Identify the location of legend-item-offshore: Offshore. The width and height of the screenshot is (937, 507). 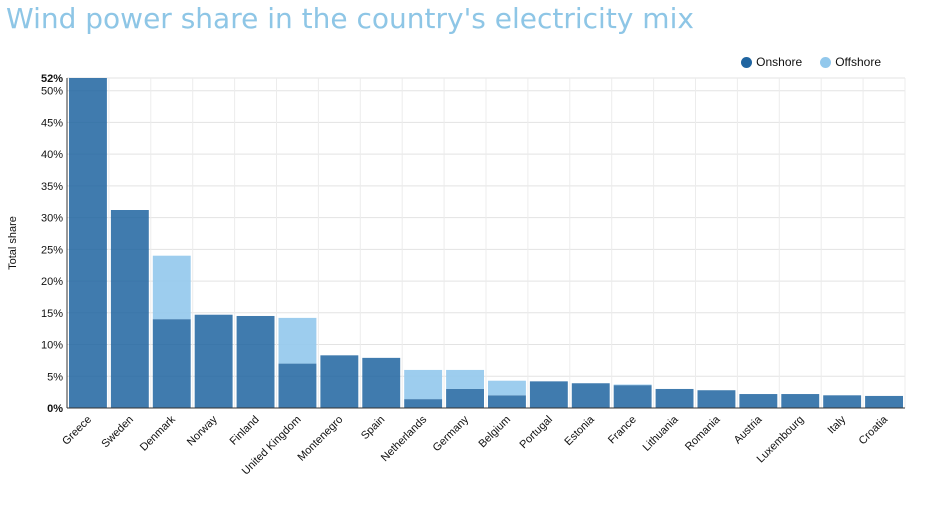
(850, 62).